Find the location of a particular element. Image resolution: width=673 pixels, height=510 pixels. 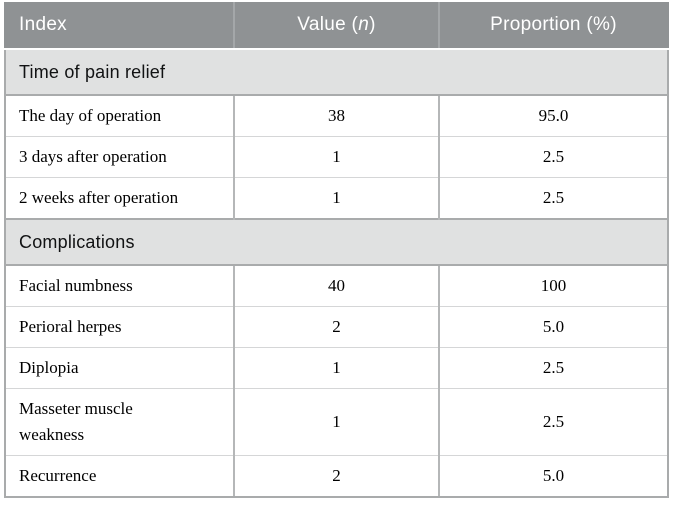

cell-index: Recurrence is located at coordinates (119, 476).